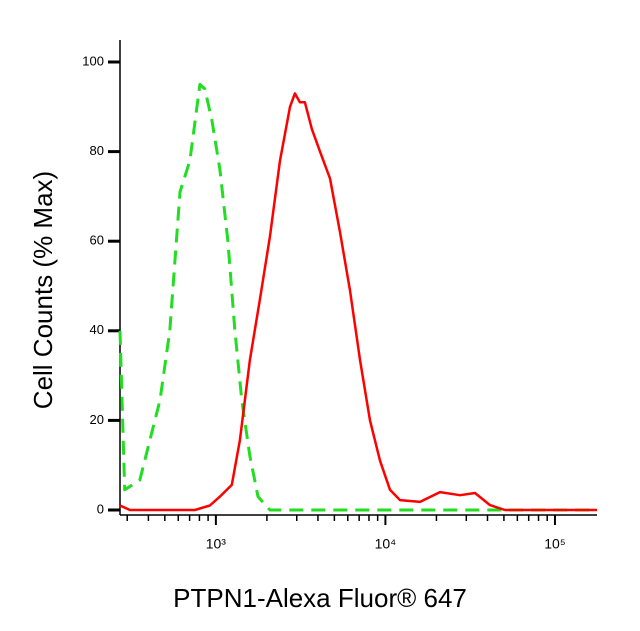  What do you see at coordinates (97, 150) in the screenshot?
I see `y-tick-label: 80` at bounding box center [97, 150].